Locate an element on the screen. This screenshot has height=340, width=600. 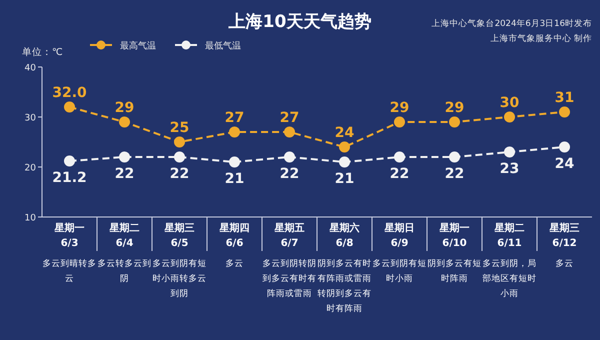
data-label: 25 is located at coordinates (180, 128).